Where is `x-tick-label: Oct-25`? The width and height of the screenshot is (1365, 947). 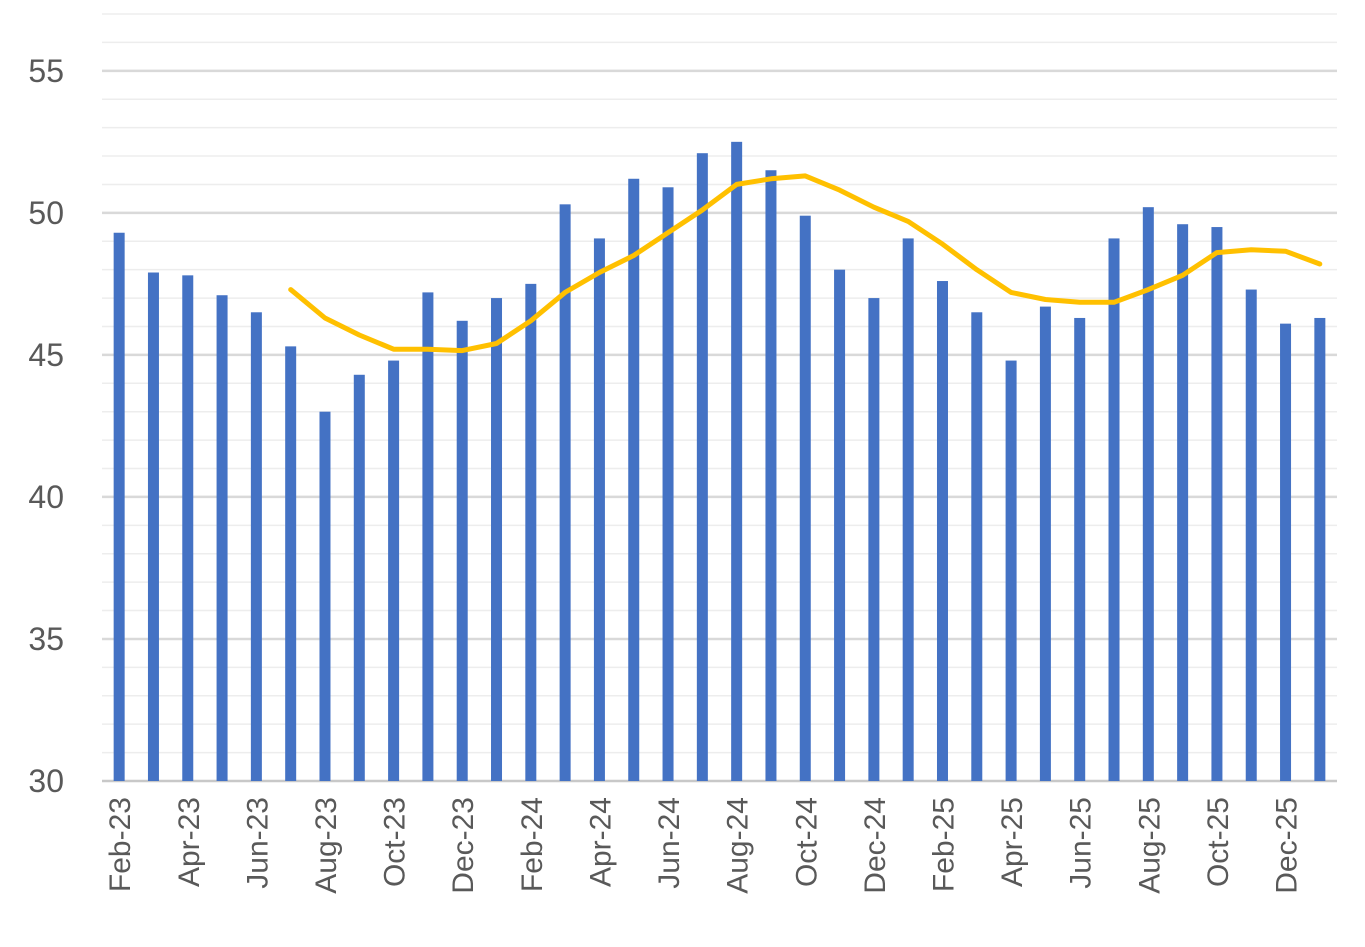
x-tick-label: Oct-25 is located at coordinates (1218, 842).